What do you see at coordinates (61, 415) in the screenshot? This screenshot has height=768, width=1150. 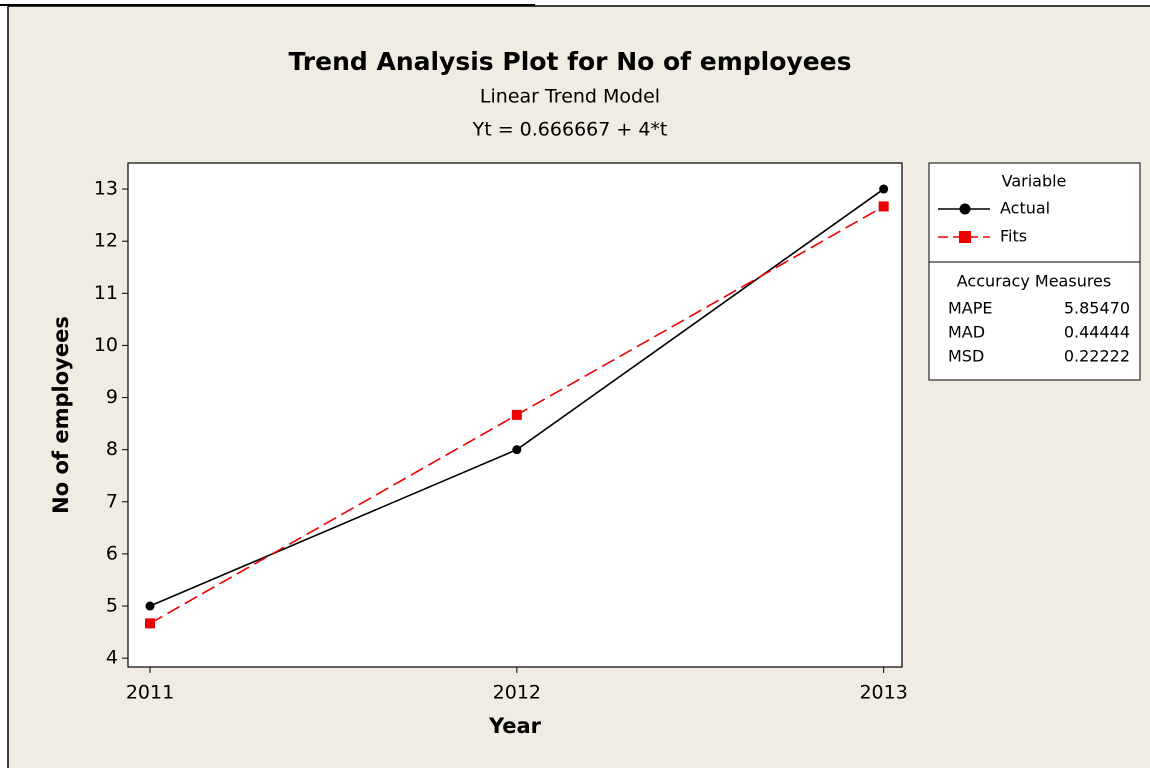 I see `y-axis-label: No of employees` at bounding box center [61, 415].